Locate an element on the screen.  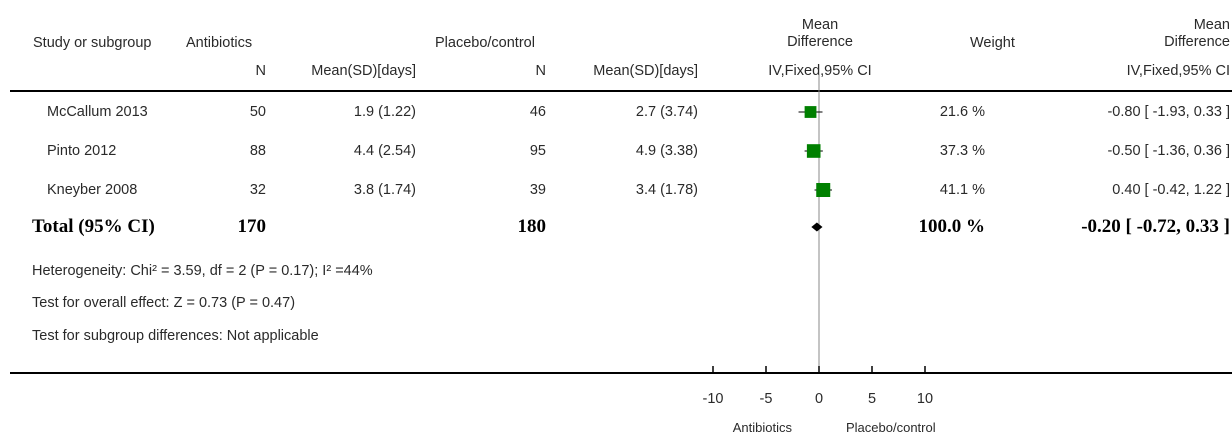
header-method2: IV,Fixed,95% CI is located at coordinates (1178, 71).